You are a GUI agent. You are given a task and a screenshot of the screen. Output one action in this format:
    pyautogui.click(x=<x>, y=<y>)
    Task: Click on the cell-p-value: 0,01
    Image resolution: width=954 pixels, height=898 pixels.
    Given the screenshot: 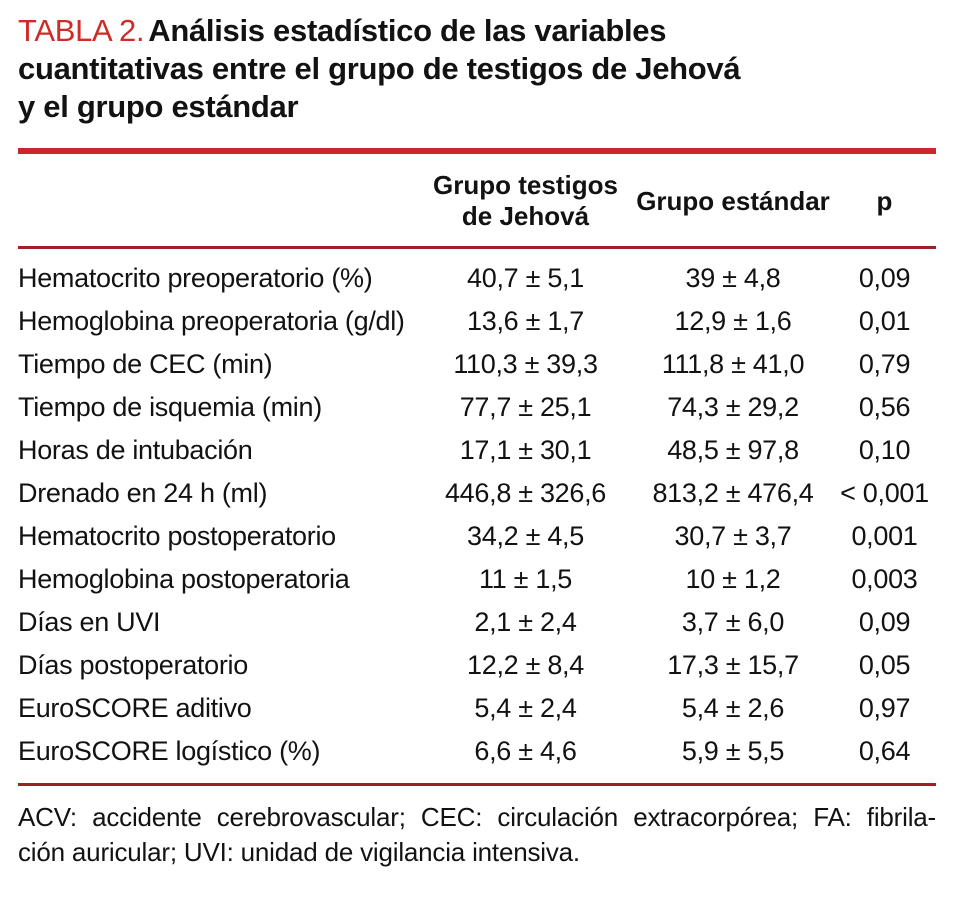 What is the action you would take?
    pyautogui.click(x=884, y=321)
    